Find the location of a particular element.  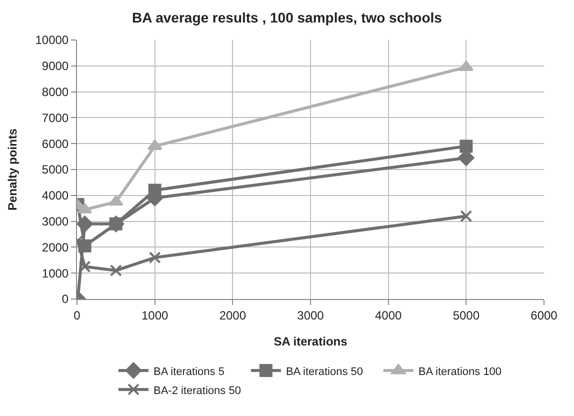

legend-label: BA-2 iterations 50 is located at coordinates (197, 390).